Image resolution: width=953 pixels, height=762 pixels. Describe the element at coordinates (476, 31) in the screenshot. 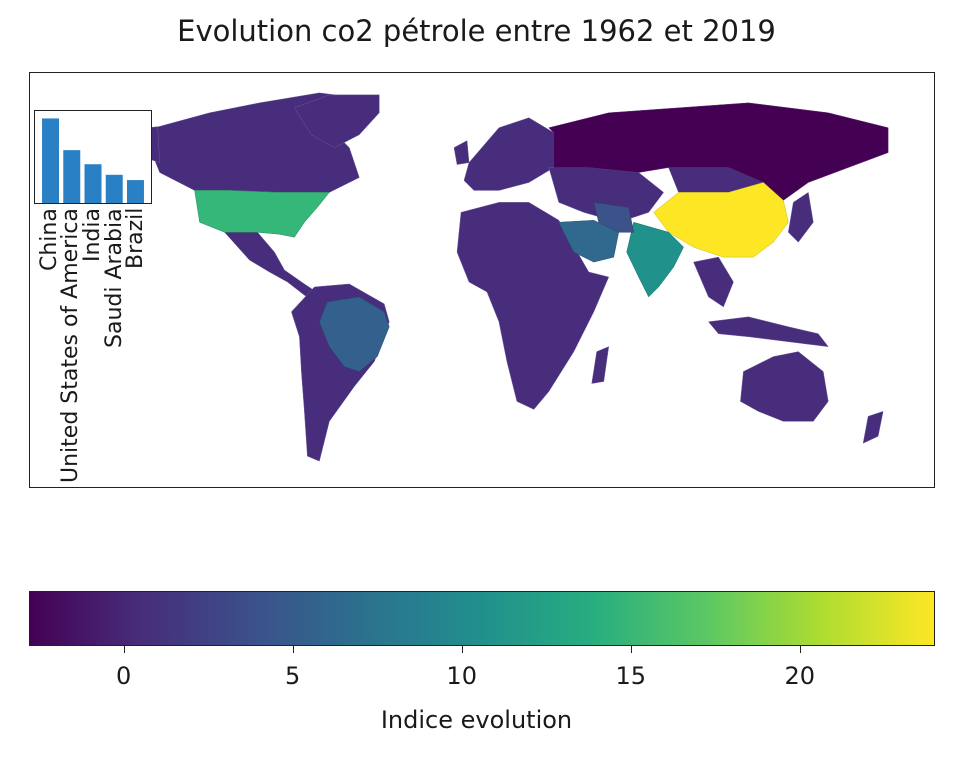

I see `chart-title: Evolution co2 pétrole entre 1962 et 2019` at that location.